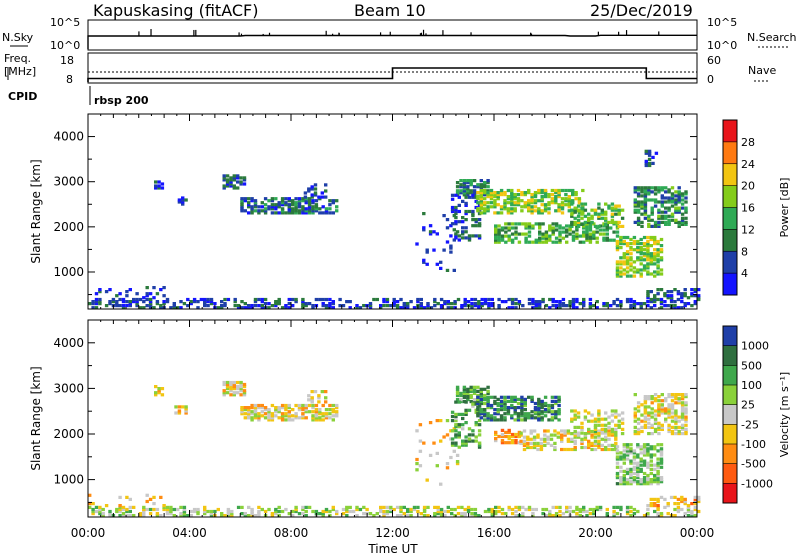 The image size is (800, 558). I want to click on nsearch-tick-bottom: 10^0, so click(722, 45).